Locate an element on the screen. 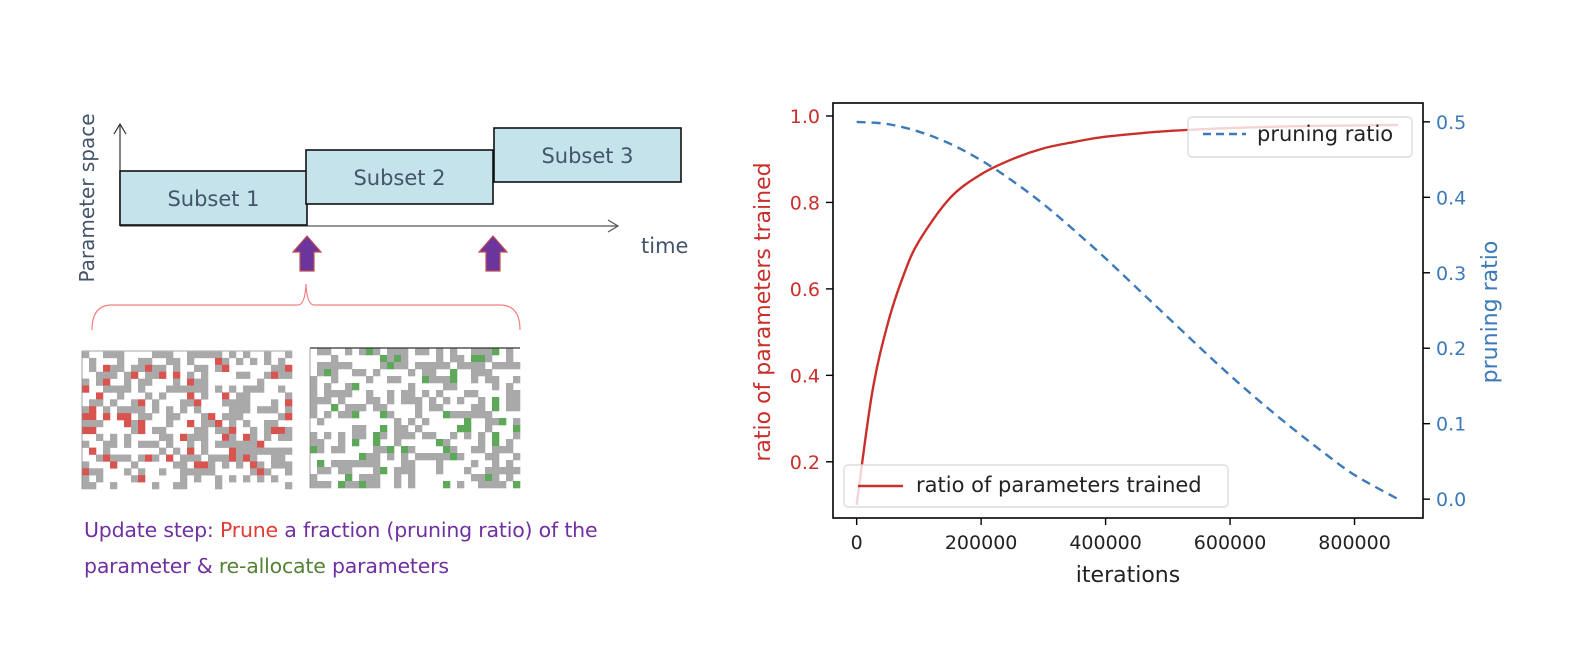 This screenshot has width=1582, height=655. subset-box-2: Subset 2 is located at coordinates (399, 177).